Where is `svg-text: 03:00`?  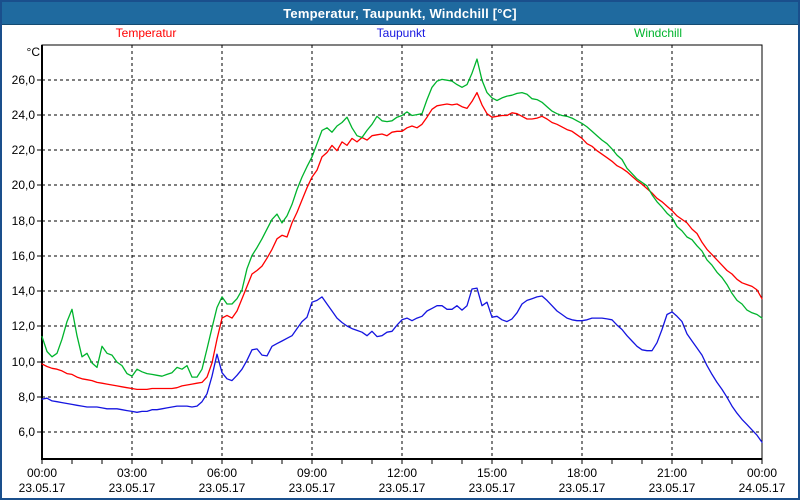
svg-text: 03:00 is located at coordinates (132, 473).